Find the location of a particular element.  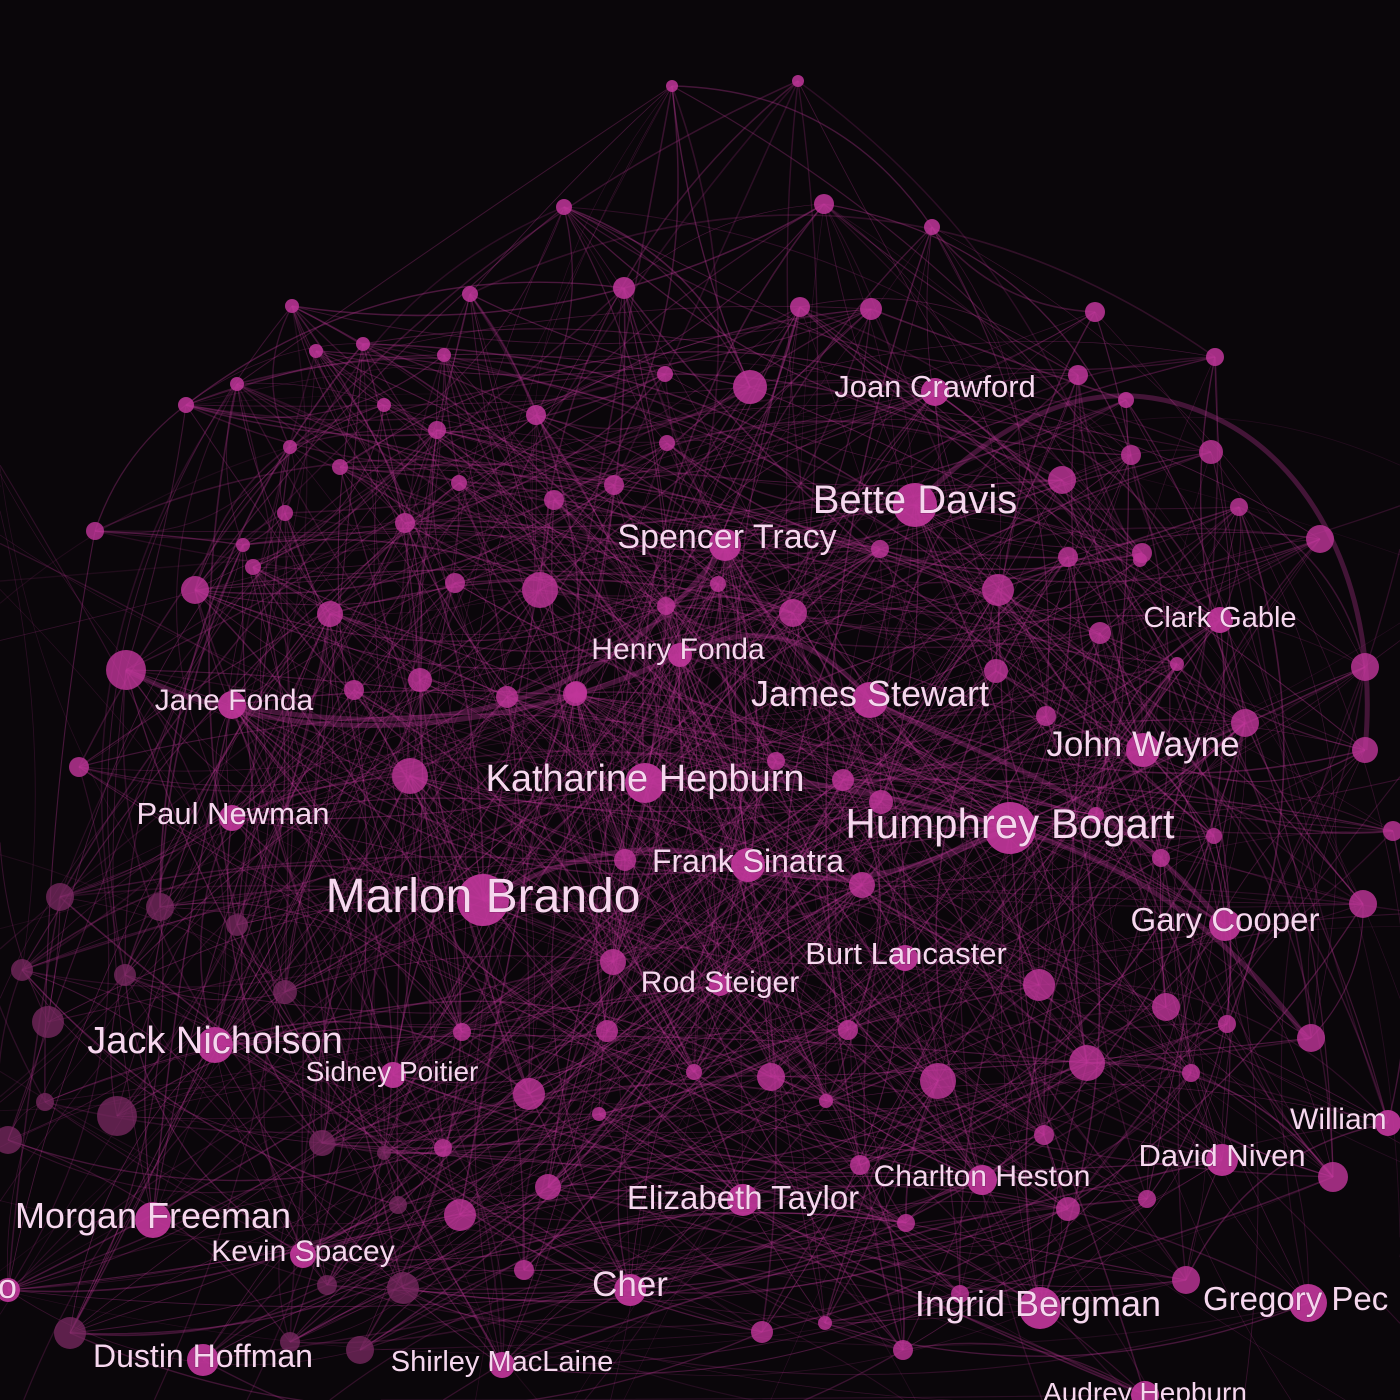

node-katharine-hepburn is located at coordinates (645, 783).